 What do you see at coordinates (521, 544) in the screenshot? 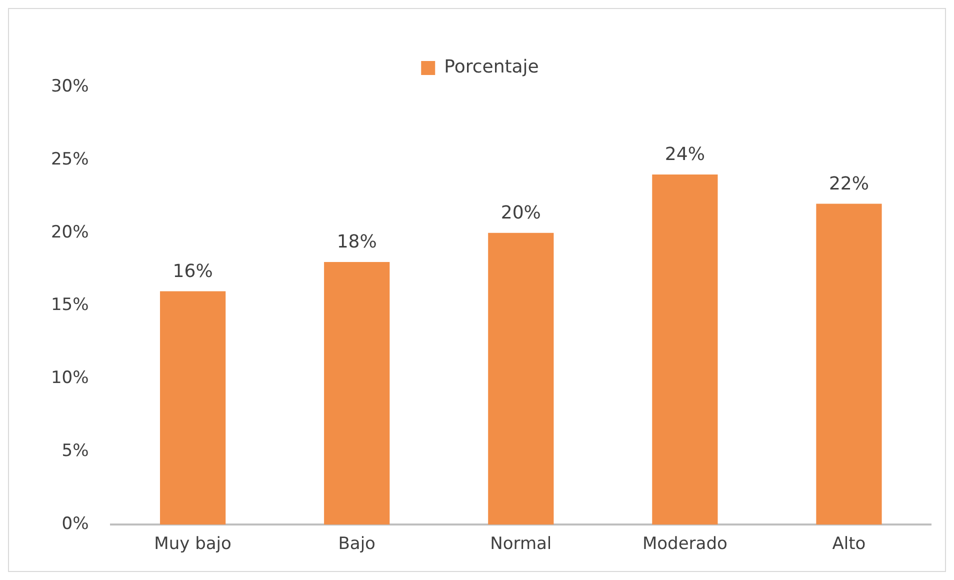
I see `x-tick-label: Normal` at bounding box center [521, 544].